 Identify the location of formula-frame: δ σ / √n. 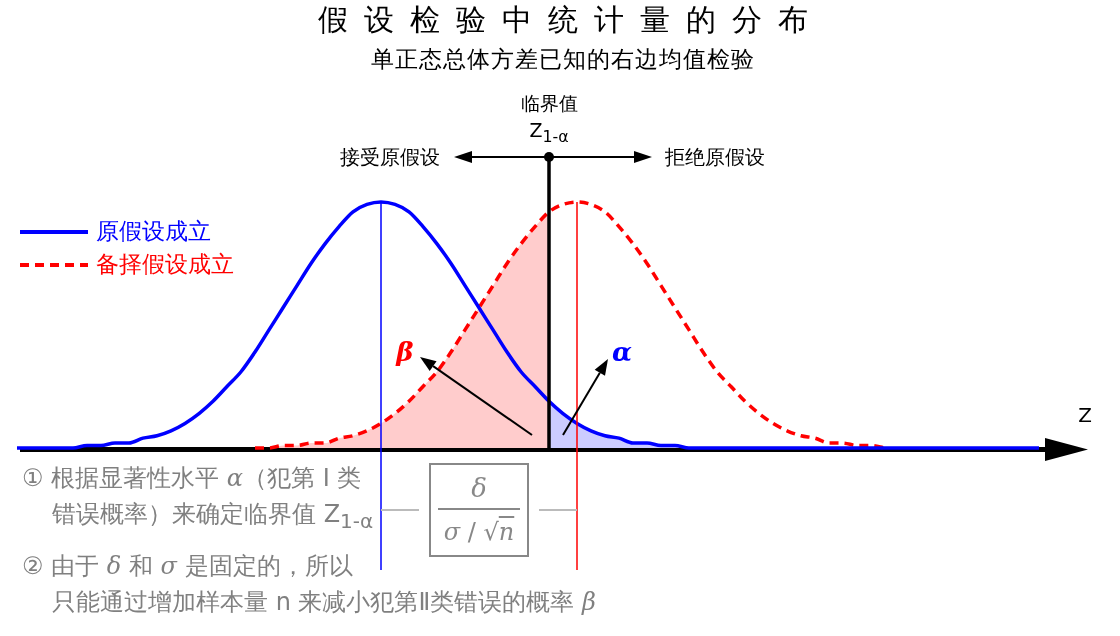
(479, 510).